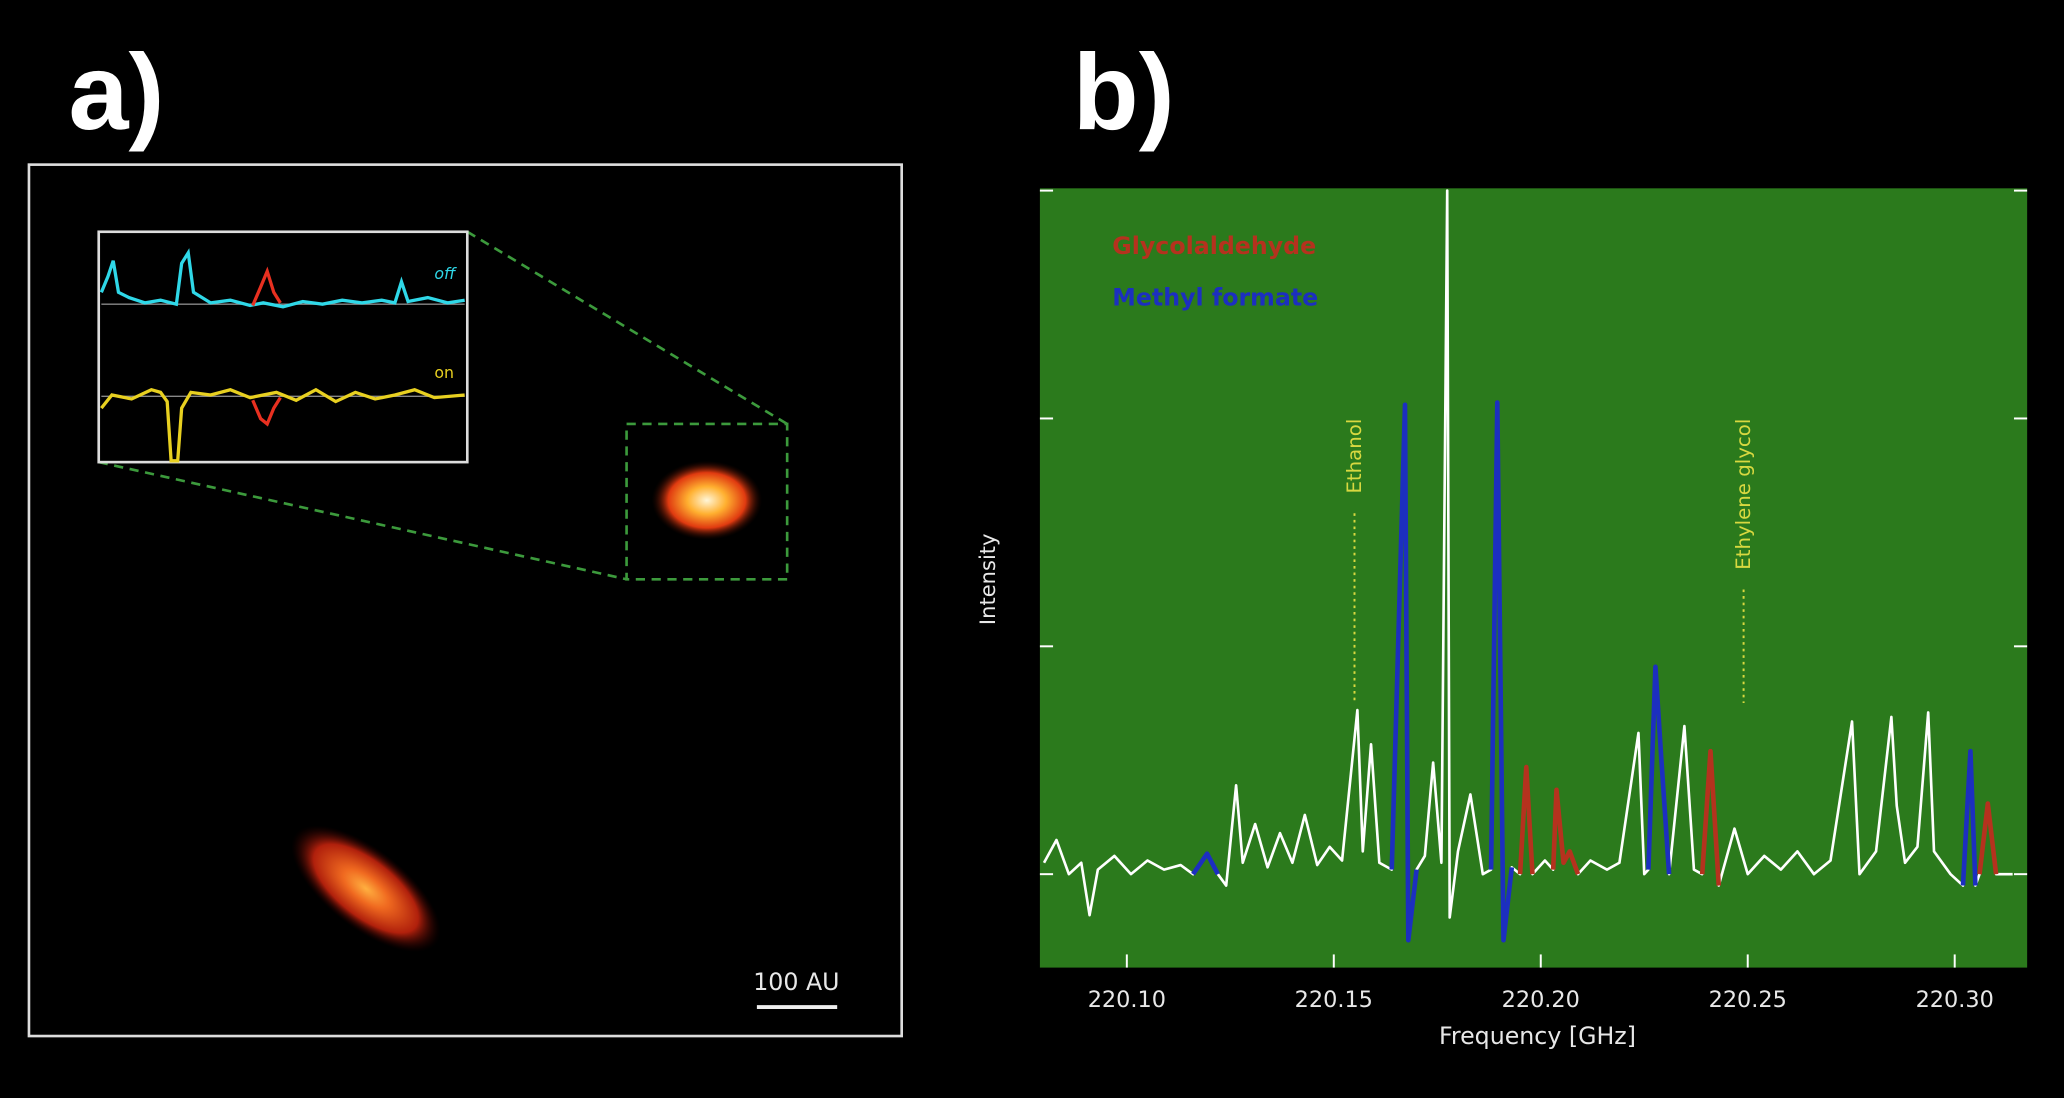 This screenshot has width=2064, height=1098. Describe the element at coordinates (283, 347) in the screenshot. I see `inset` at that location.